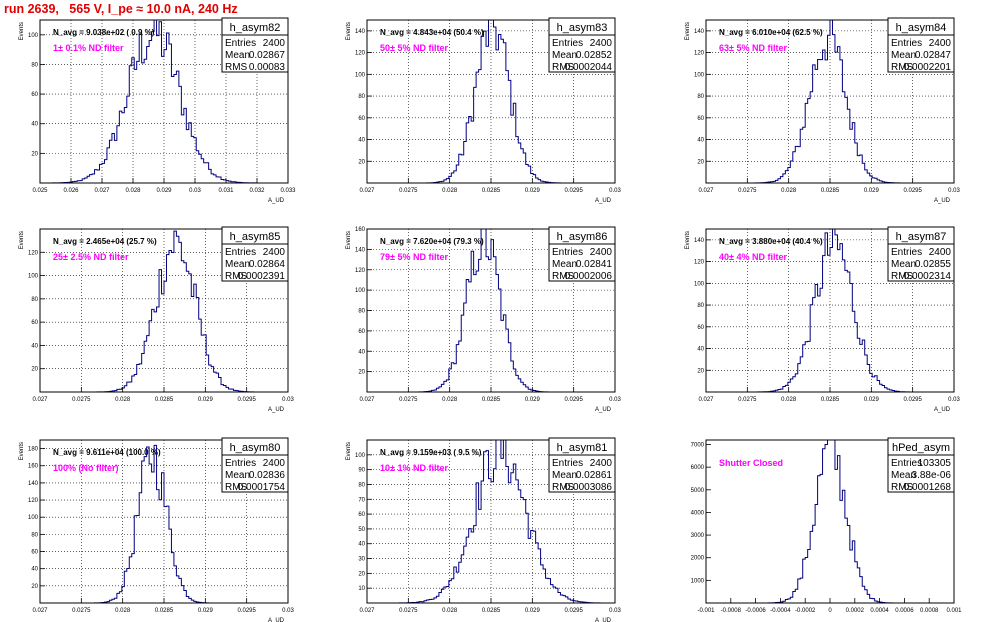 The image size is (996, 622). What do you see at coordinates (257, 191) in the screenshot?
I see `x-tick-label: 0.032` at bounding box center [257, 191].